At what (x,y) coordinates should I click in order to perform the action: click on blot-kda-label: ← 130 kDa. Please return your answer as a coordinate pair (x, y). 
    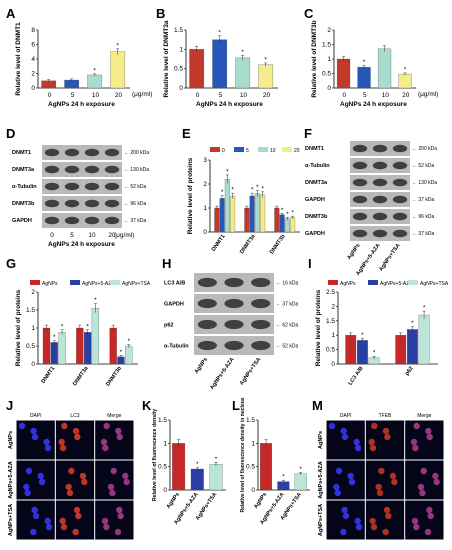
    Looking at the image, I should click on (424, 183).